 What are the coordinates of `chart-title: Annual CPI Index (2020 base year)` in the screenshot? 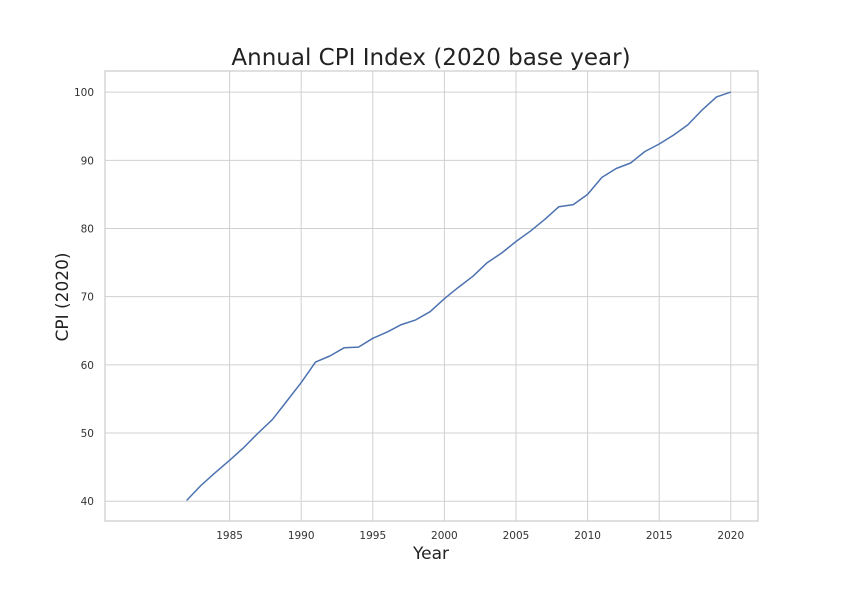 It's located at (430, 58).